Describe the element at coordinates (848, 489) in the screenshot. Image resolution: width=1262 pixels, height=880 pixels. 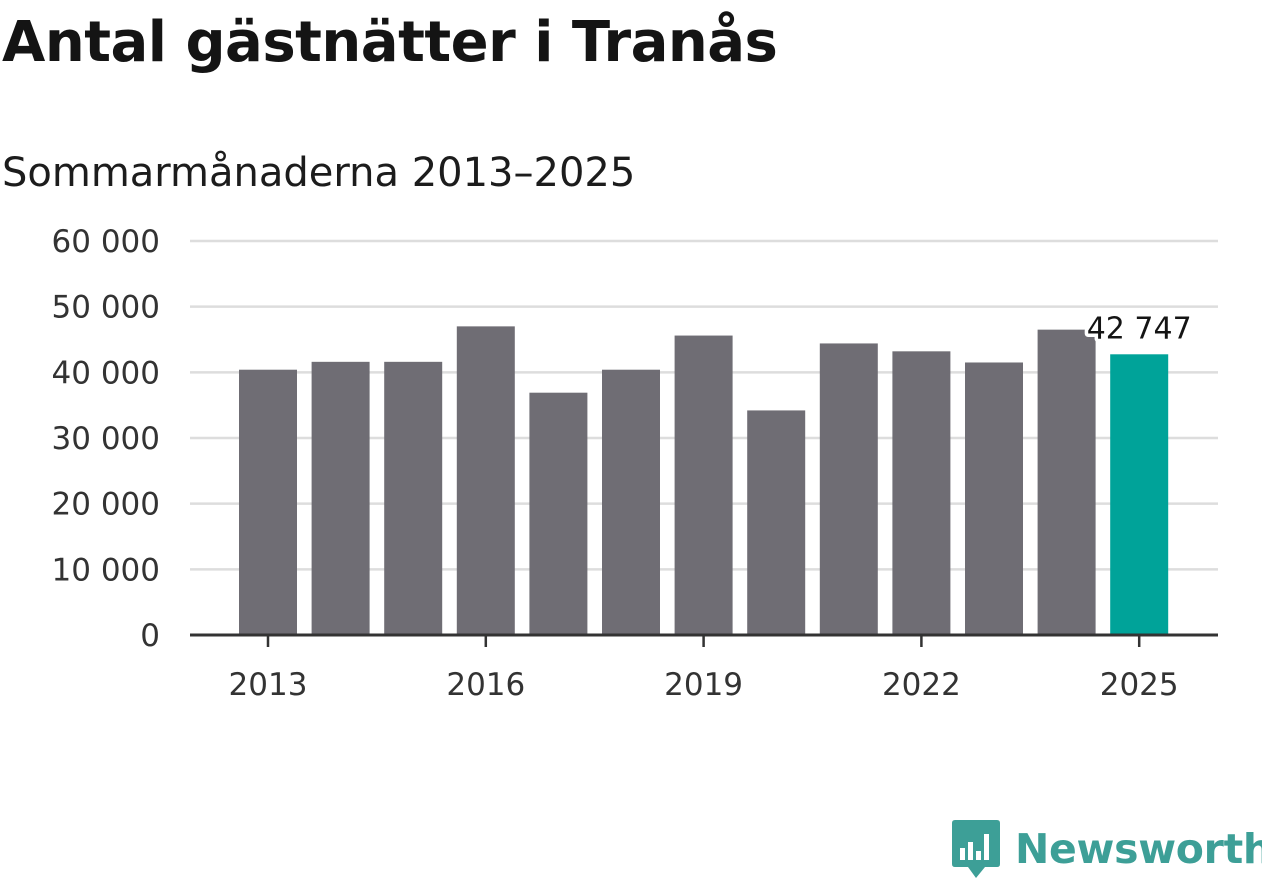
I see `bar-2021` at that location.